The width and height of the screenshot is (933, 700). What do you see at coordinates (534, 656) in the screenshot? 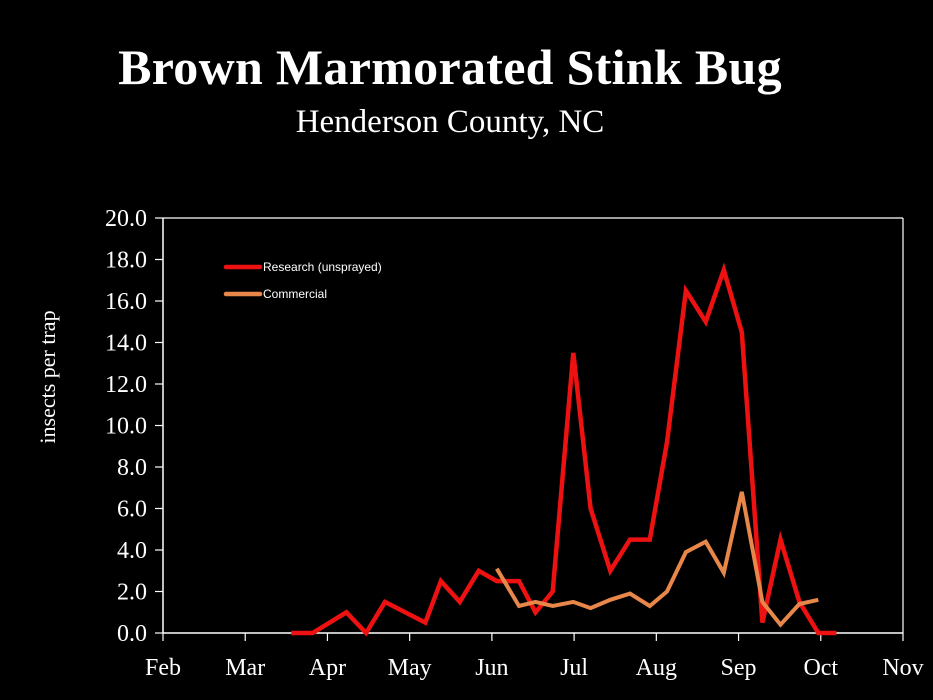
I see `x-axis: Feb Mar Apr May Jun Jul Aug Sep Oct Nov` at bounding box center [534, 656].